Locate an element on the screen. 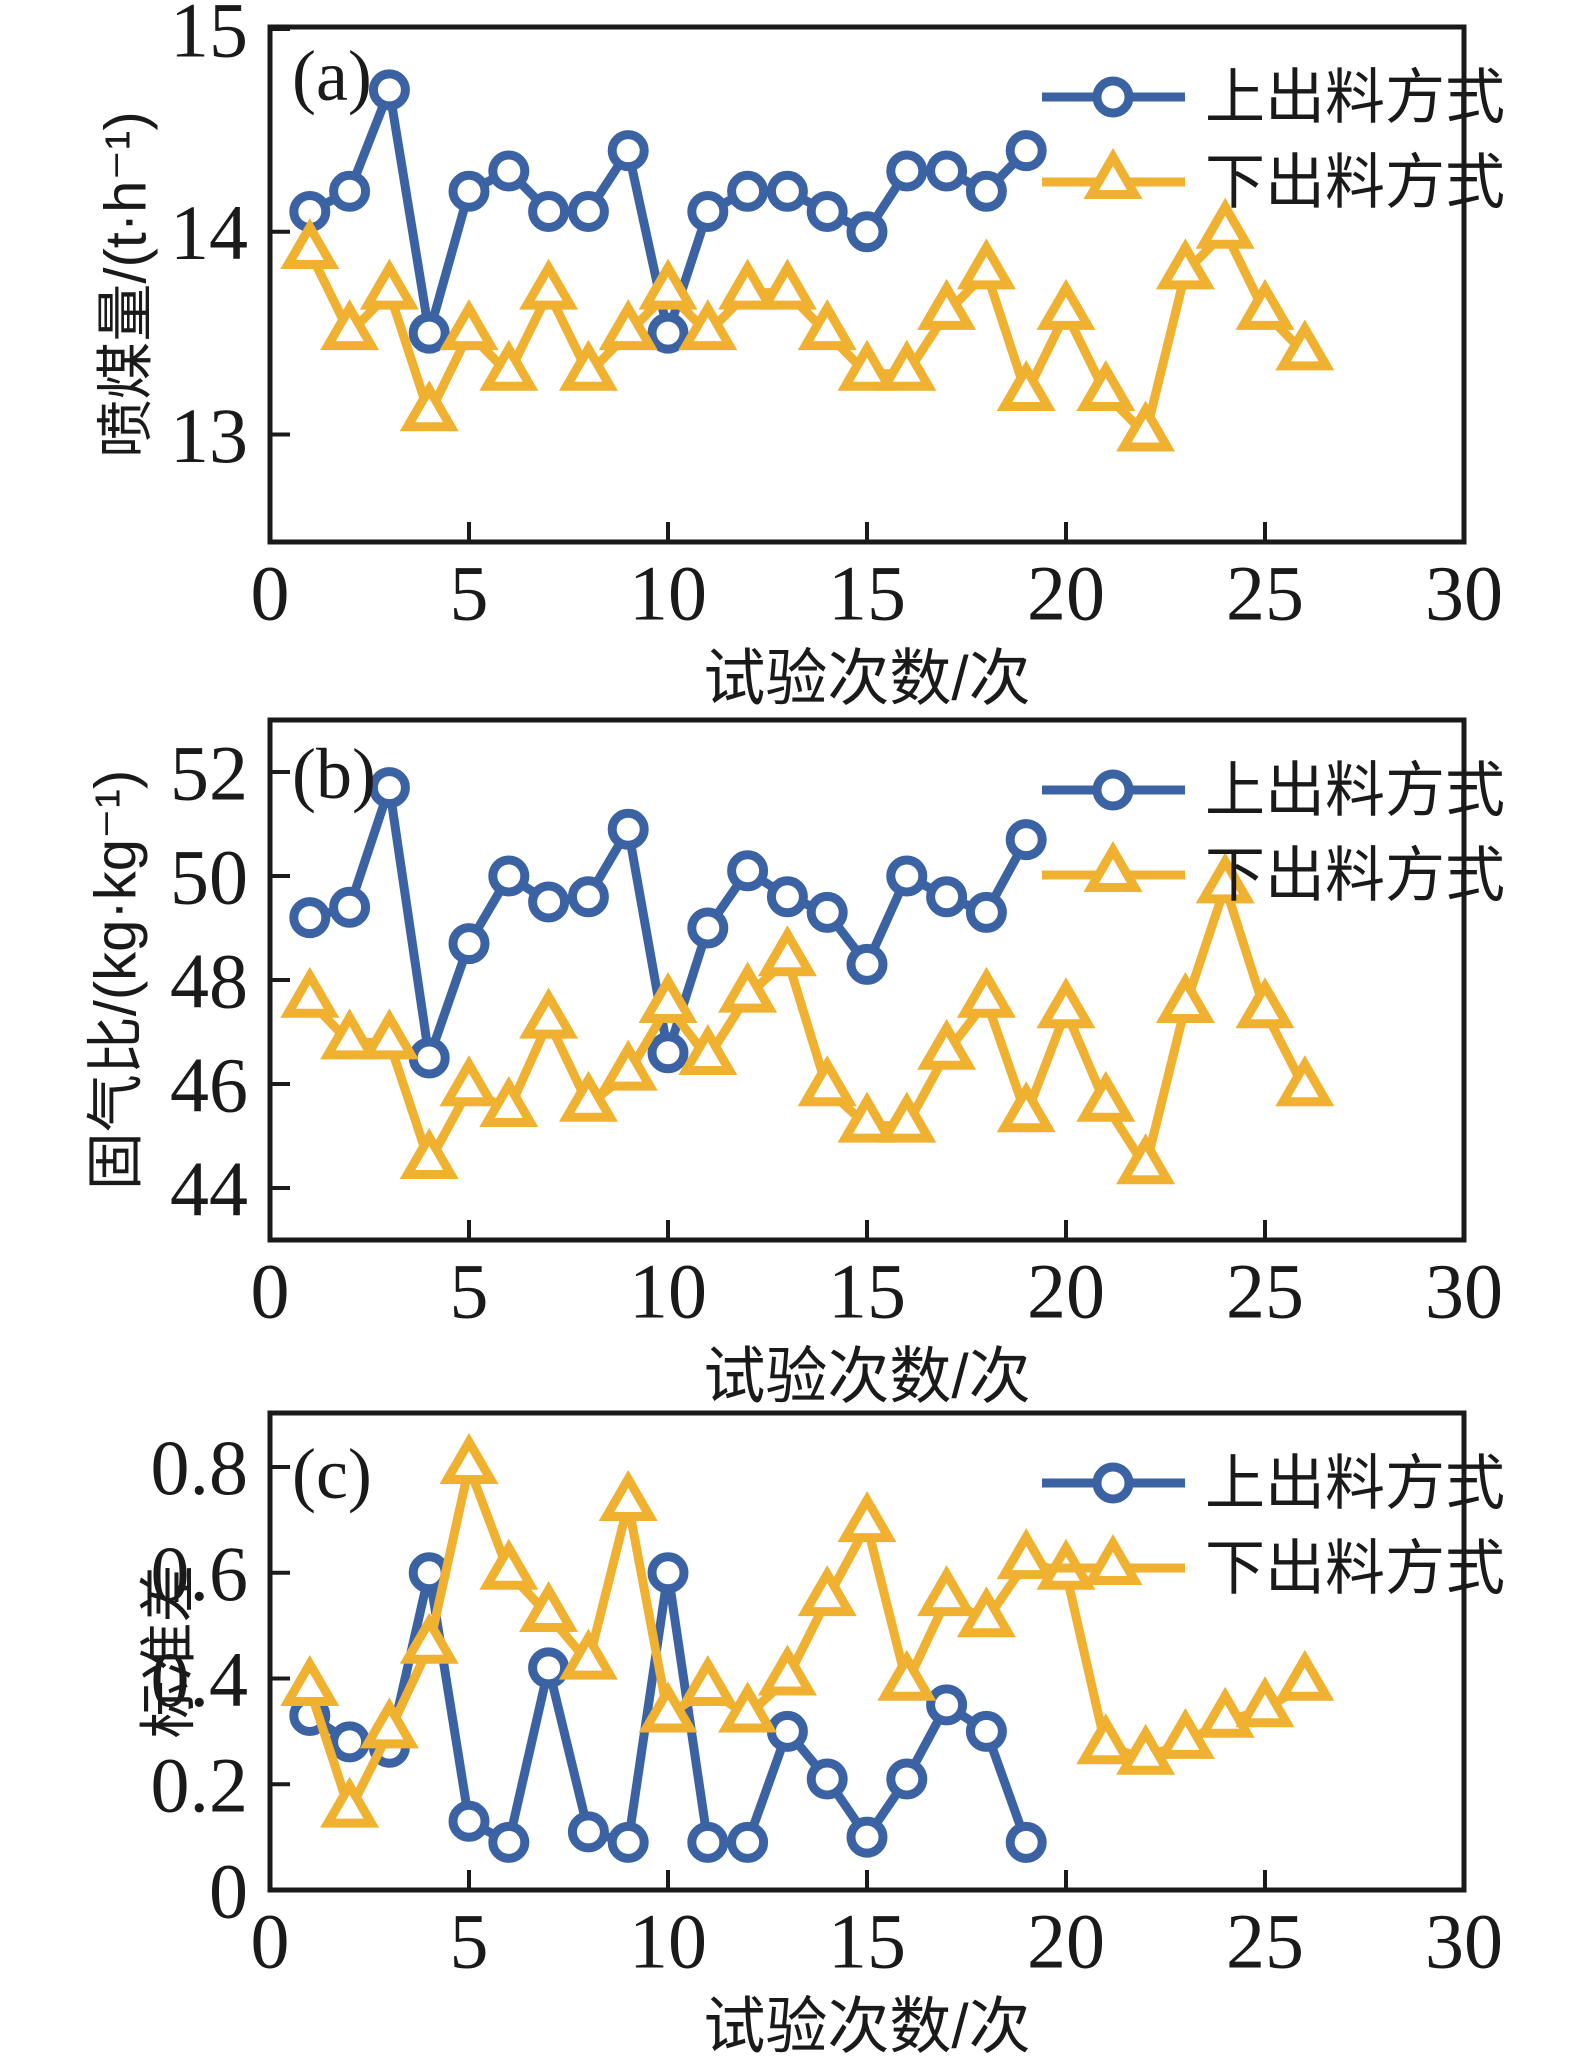  y-tick-label: 52 is located at coordinates (209, 772).